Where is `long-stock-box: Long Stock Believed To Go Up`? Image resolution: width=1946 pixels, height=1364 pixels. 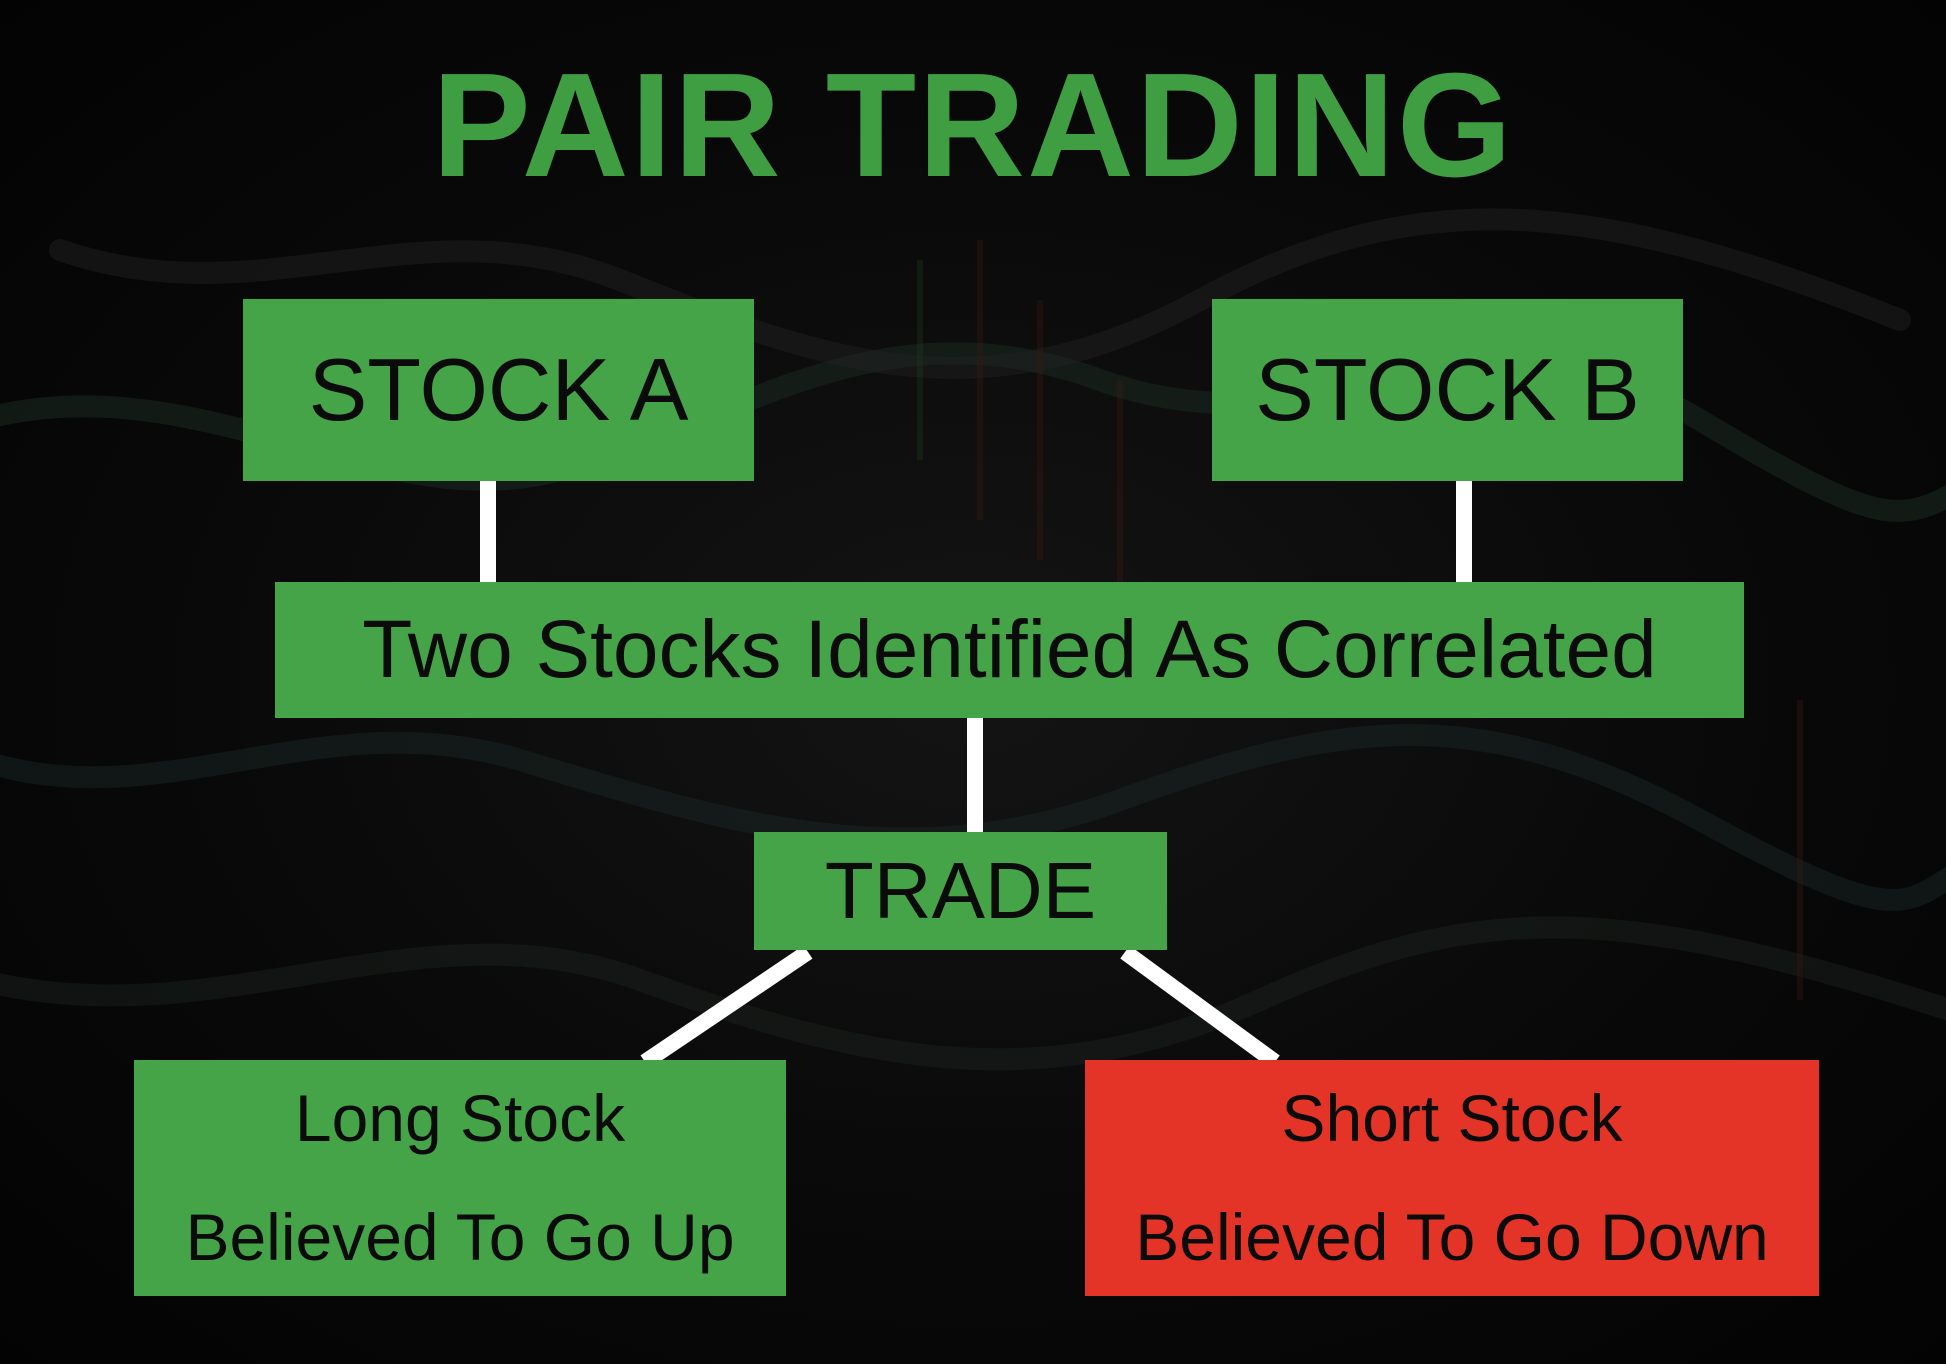
long-stock-box: Long Stock Believed To Go Up is located at coordinates (460, 1178).